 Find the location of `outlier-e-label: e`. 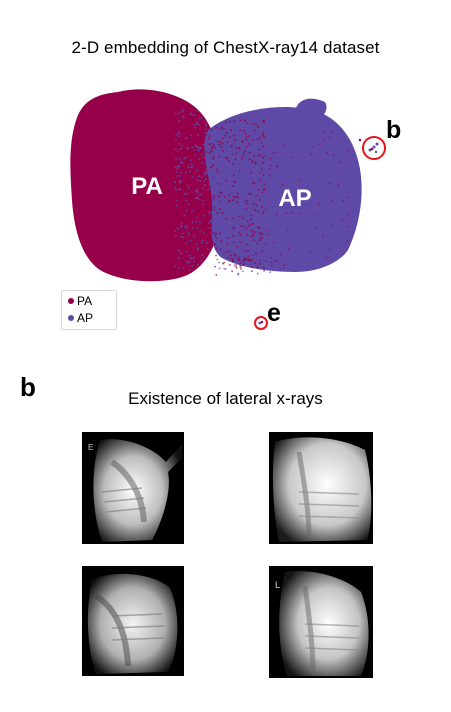

outlier-e-label: e is located at coordinates (274, 313).